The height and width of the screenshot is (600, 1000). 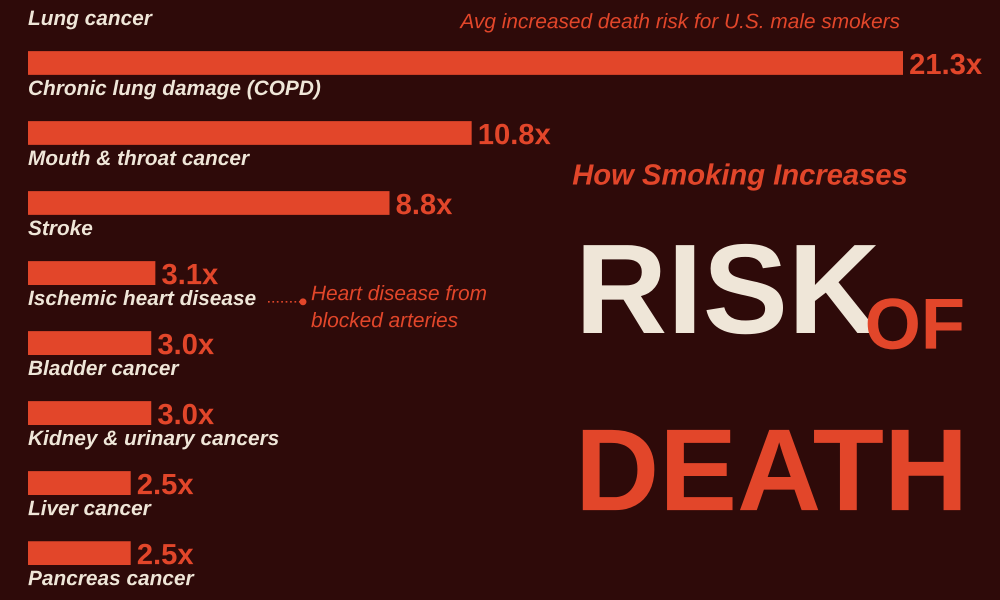 I want to click on data-label: 21.3x, so click(x=946, y=64).